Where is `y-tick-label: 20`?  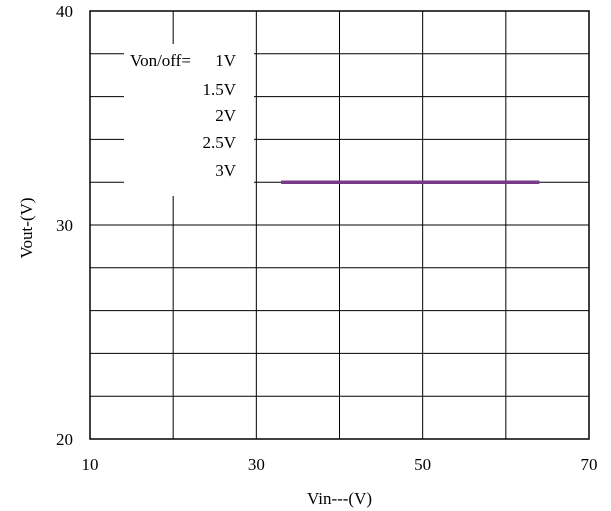
y-tick-label: 20 is located at coordinates (64, 439).